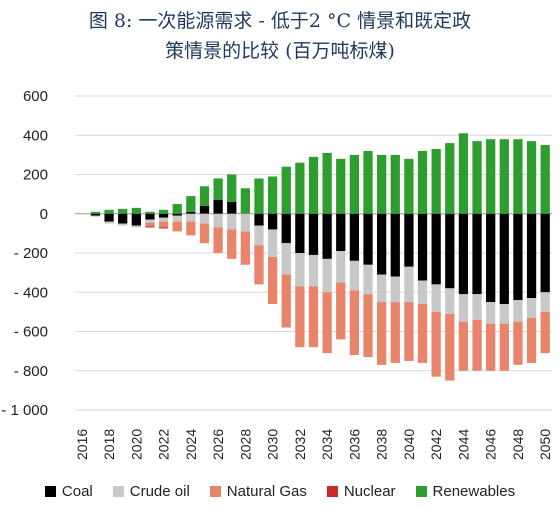 The height and width of the screenshot is (510, 560). Describe the element at coordinates (24, 410) in the screenshot. I see `y-tick-label: - 1 000` at that location.